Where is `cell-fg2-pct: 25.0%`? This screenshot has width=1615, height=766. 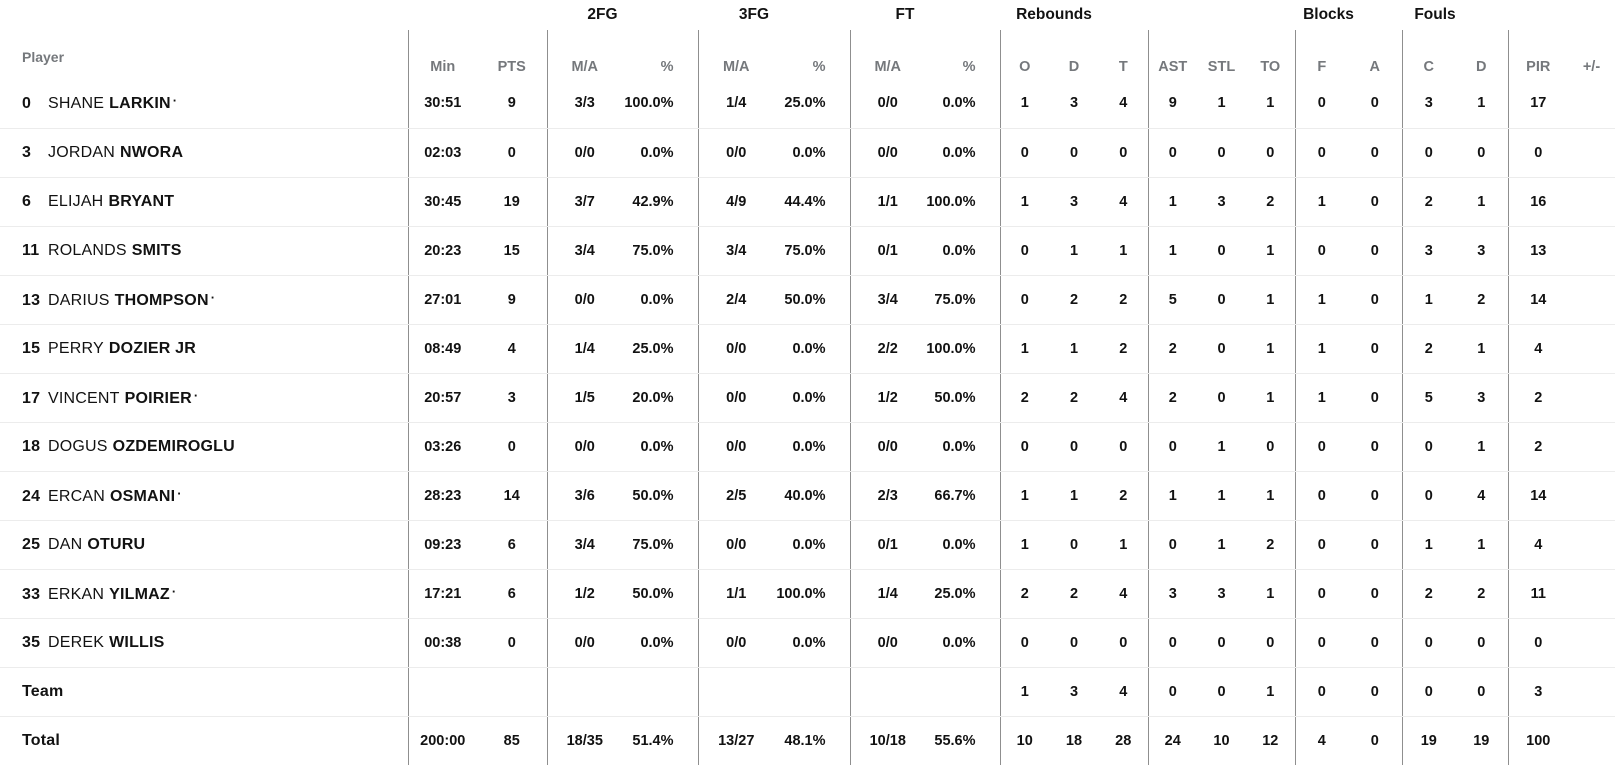
cell-fg2-pct: 25.0% is located at coordinates (660, 349).